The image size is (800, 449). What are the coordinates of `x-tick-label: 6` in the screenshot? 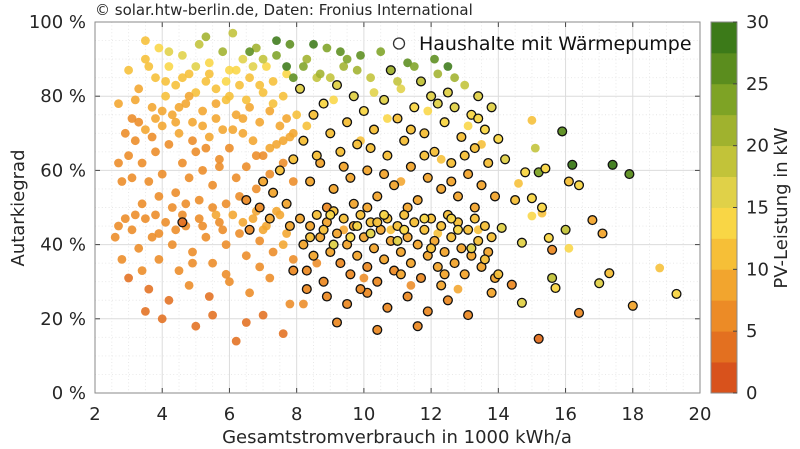 It's located at (229, 414).